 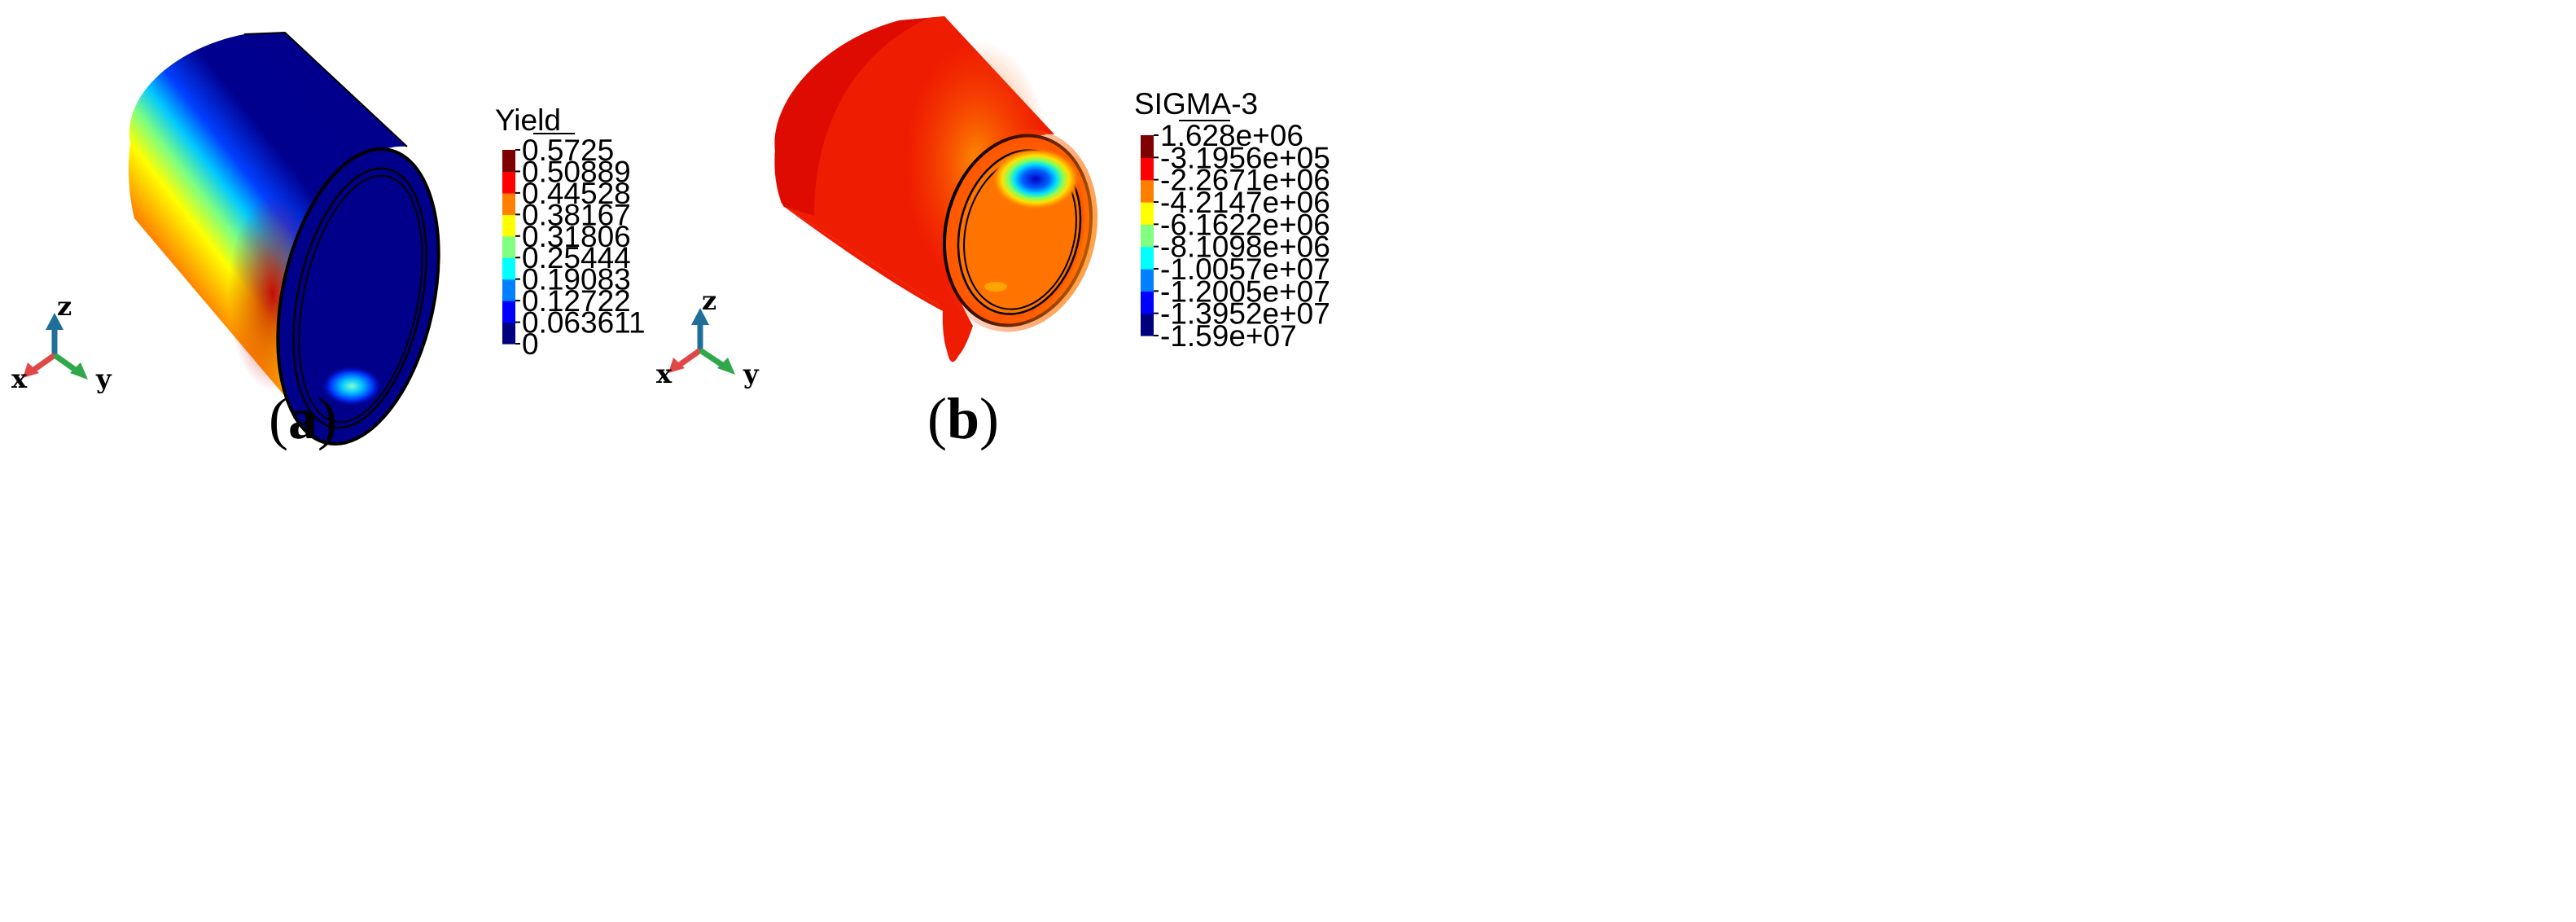 I want to click on panel-label-b: (b), so click(x=963, y=418).